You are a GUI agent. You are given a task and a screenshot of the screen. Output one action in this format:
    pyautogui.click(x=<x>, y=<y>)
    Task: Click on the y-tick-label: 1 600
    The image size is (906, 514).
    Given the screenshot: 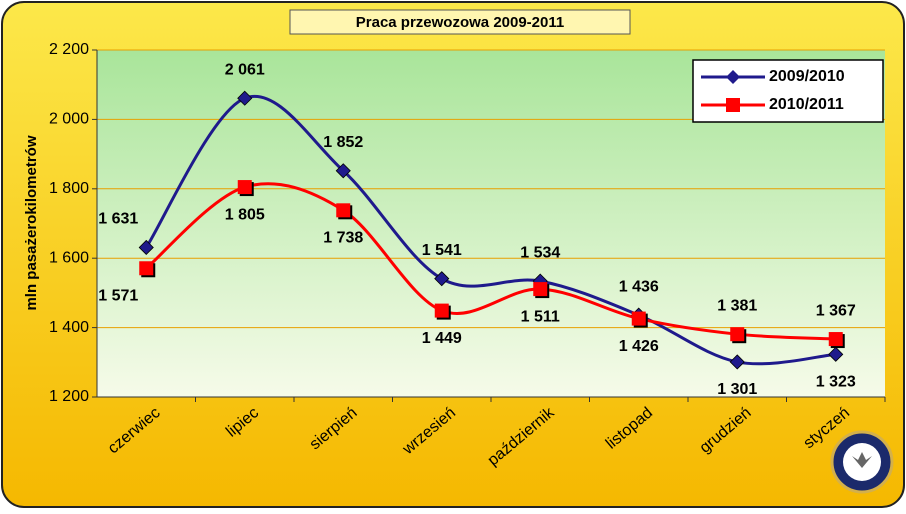 What is the action you would take?
    pyautogui.click(x=69, y=257)
    